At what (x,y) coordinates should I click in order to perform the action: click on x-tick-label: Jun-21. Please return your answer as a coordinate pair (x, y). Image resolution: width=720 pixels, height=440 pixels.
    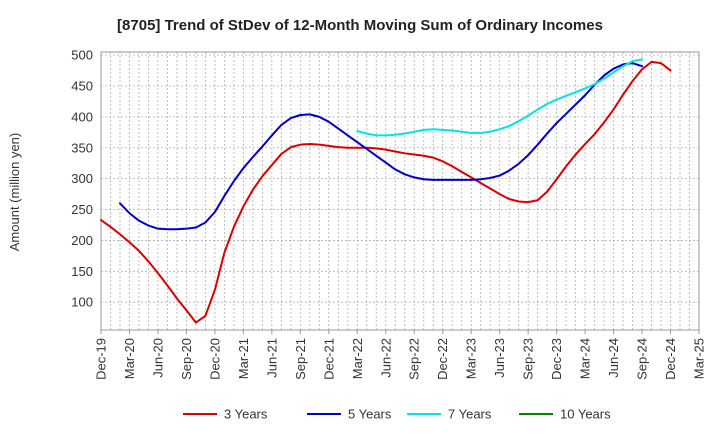
    Looking at the image, I should click on (271, 358).